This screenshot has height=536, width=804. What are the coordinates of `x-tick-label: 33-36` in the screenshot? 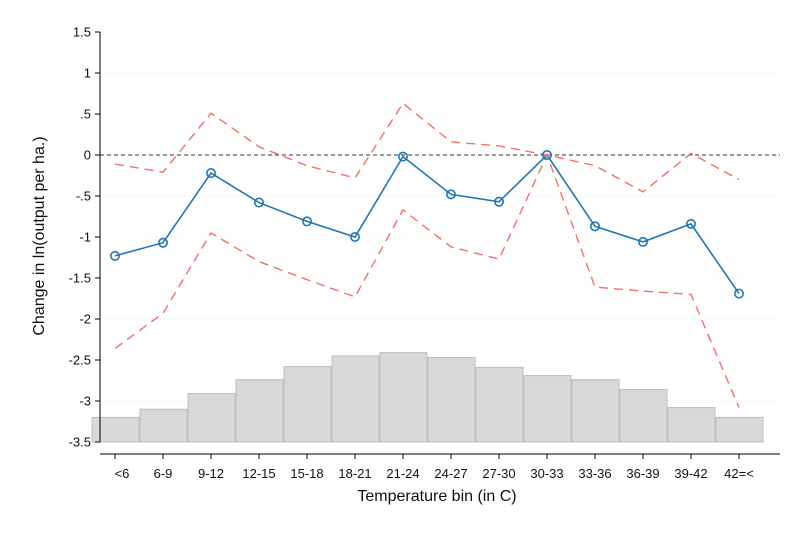 It's located at (594, 473).